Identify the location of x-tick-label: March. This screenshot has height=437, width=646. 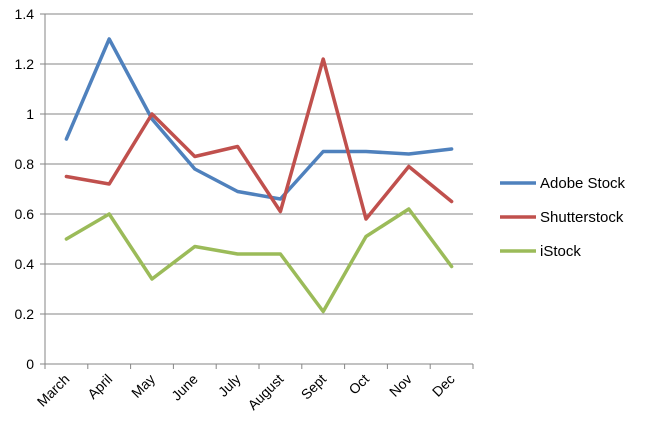
(53, 390).